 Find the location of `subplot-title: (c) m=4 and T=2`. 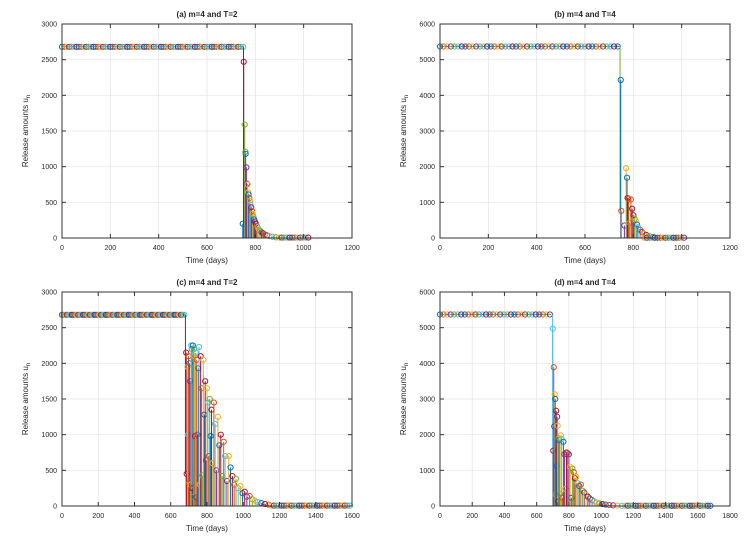

subplot-title: (c) m=4 and T=2 is located at coordinates (207, 282).